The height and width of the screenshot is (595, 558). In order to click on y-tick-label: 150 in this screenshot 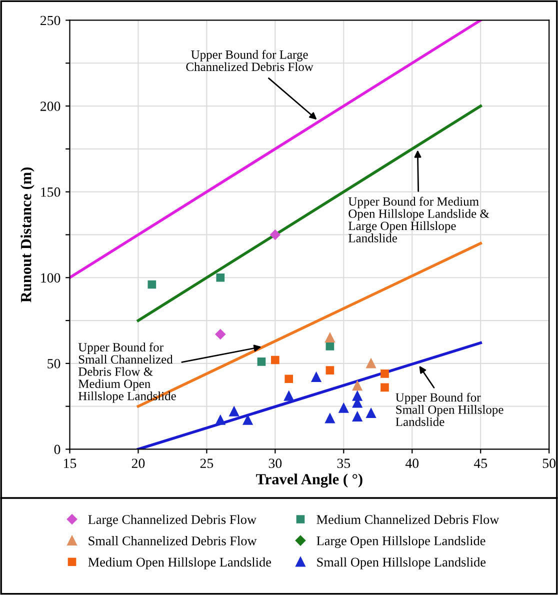, I will do `click(50, 192)`.